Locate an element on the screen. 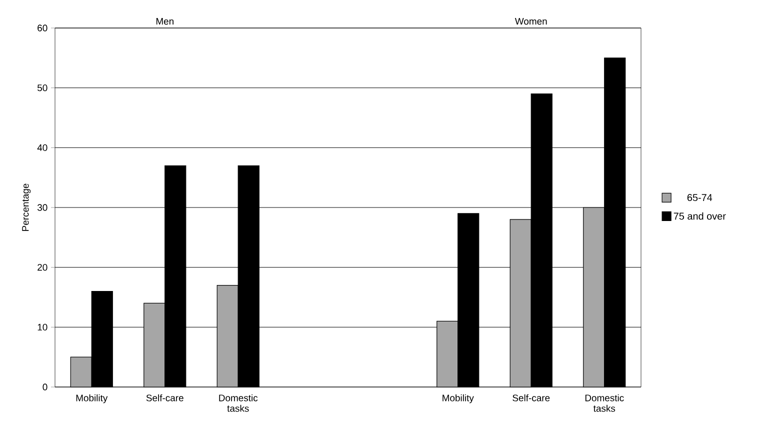 The image size is (761, 436). y-tick-label: 40 is located at coordinates (42, 148).